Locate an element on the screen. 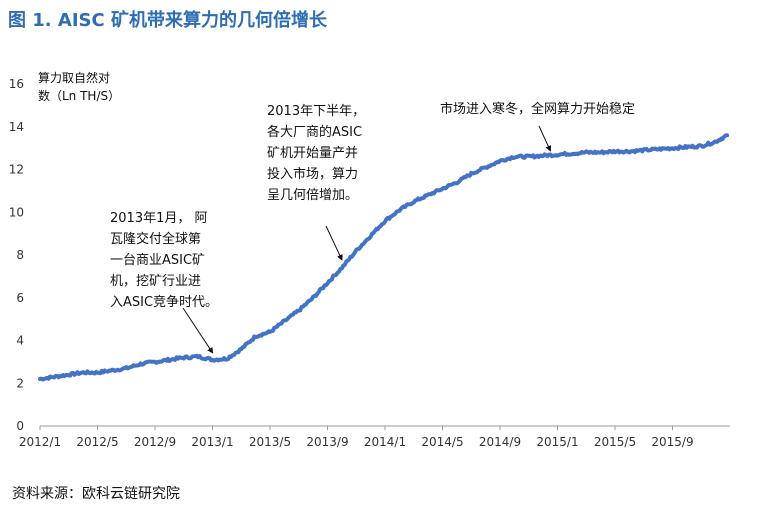 The width and height of the screenshot is (763, 513). y-tick-label: 12 is located at coordinates (16, 170).